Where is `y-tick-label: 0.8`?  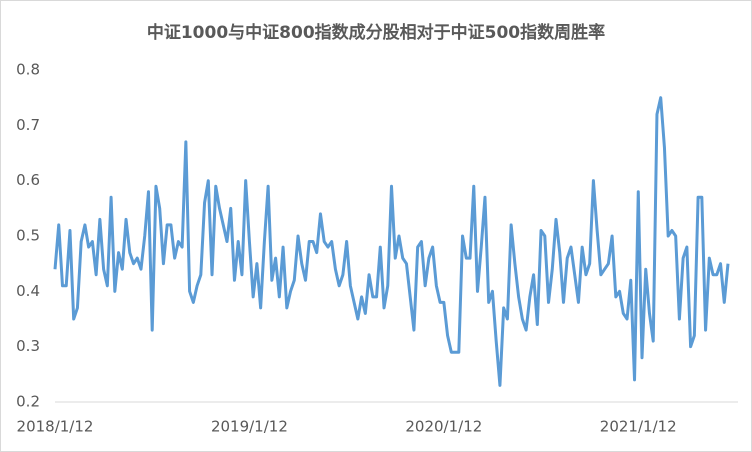
y-tick-label: 0.8 is located at coordinates (28, 70).